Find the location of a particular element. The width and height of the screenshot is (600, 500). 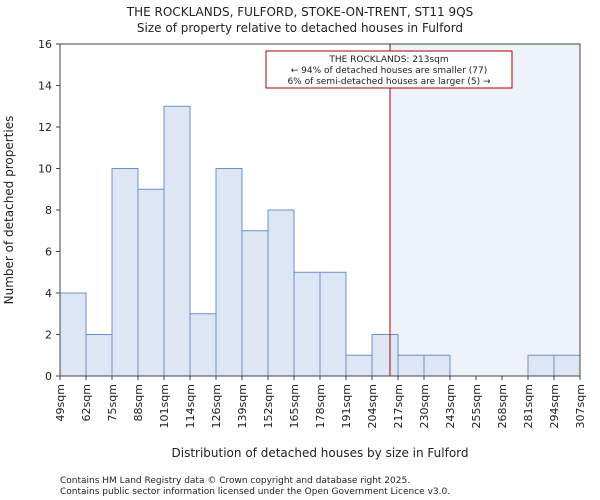

x-tick-label: 294sqm is located at coordinates (554, 406).